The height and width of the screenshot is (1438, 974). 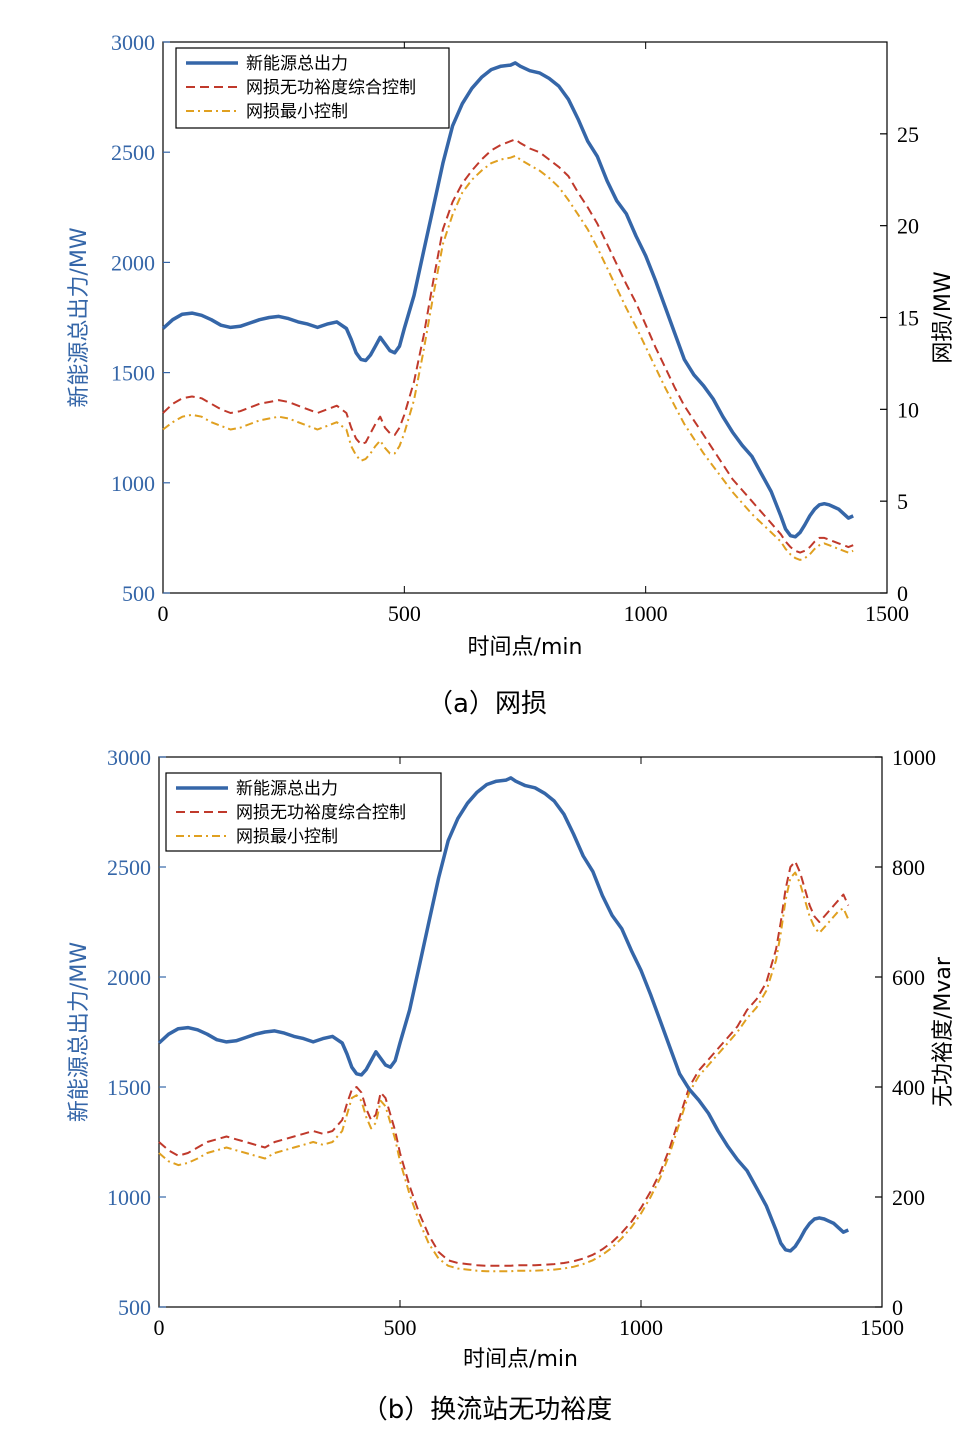 I want to click on y2-tick-label: 800, so click(x=908, y=867).